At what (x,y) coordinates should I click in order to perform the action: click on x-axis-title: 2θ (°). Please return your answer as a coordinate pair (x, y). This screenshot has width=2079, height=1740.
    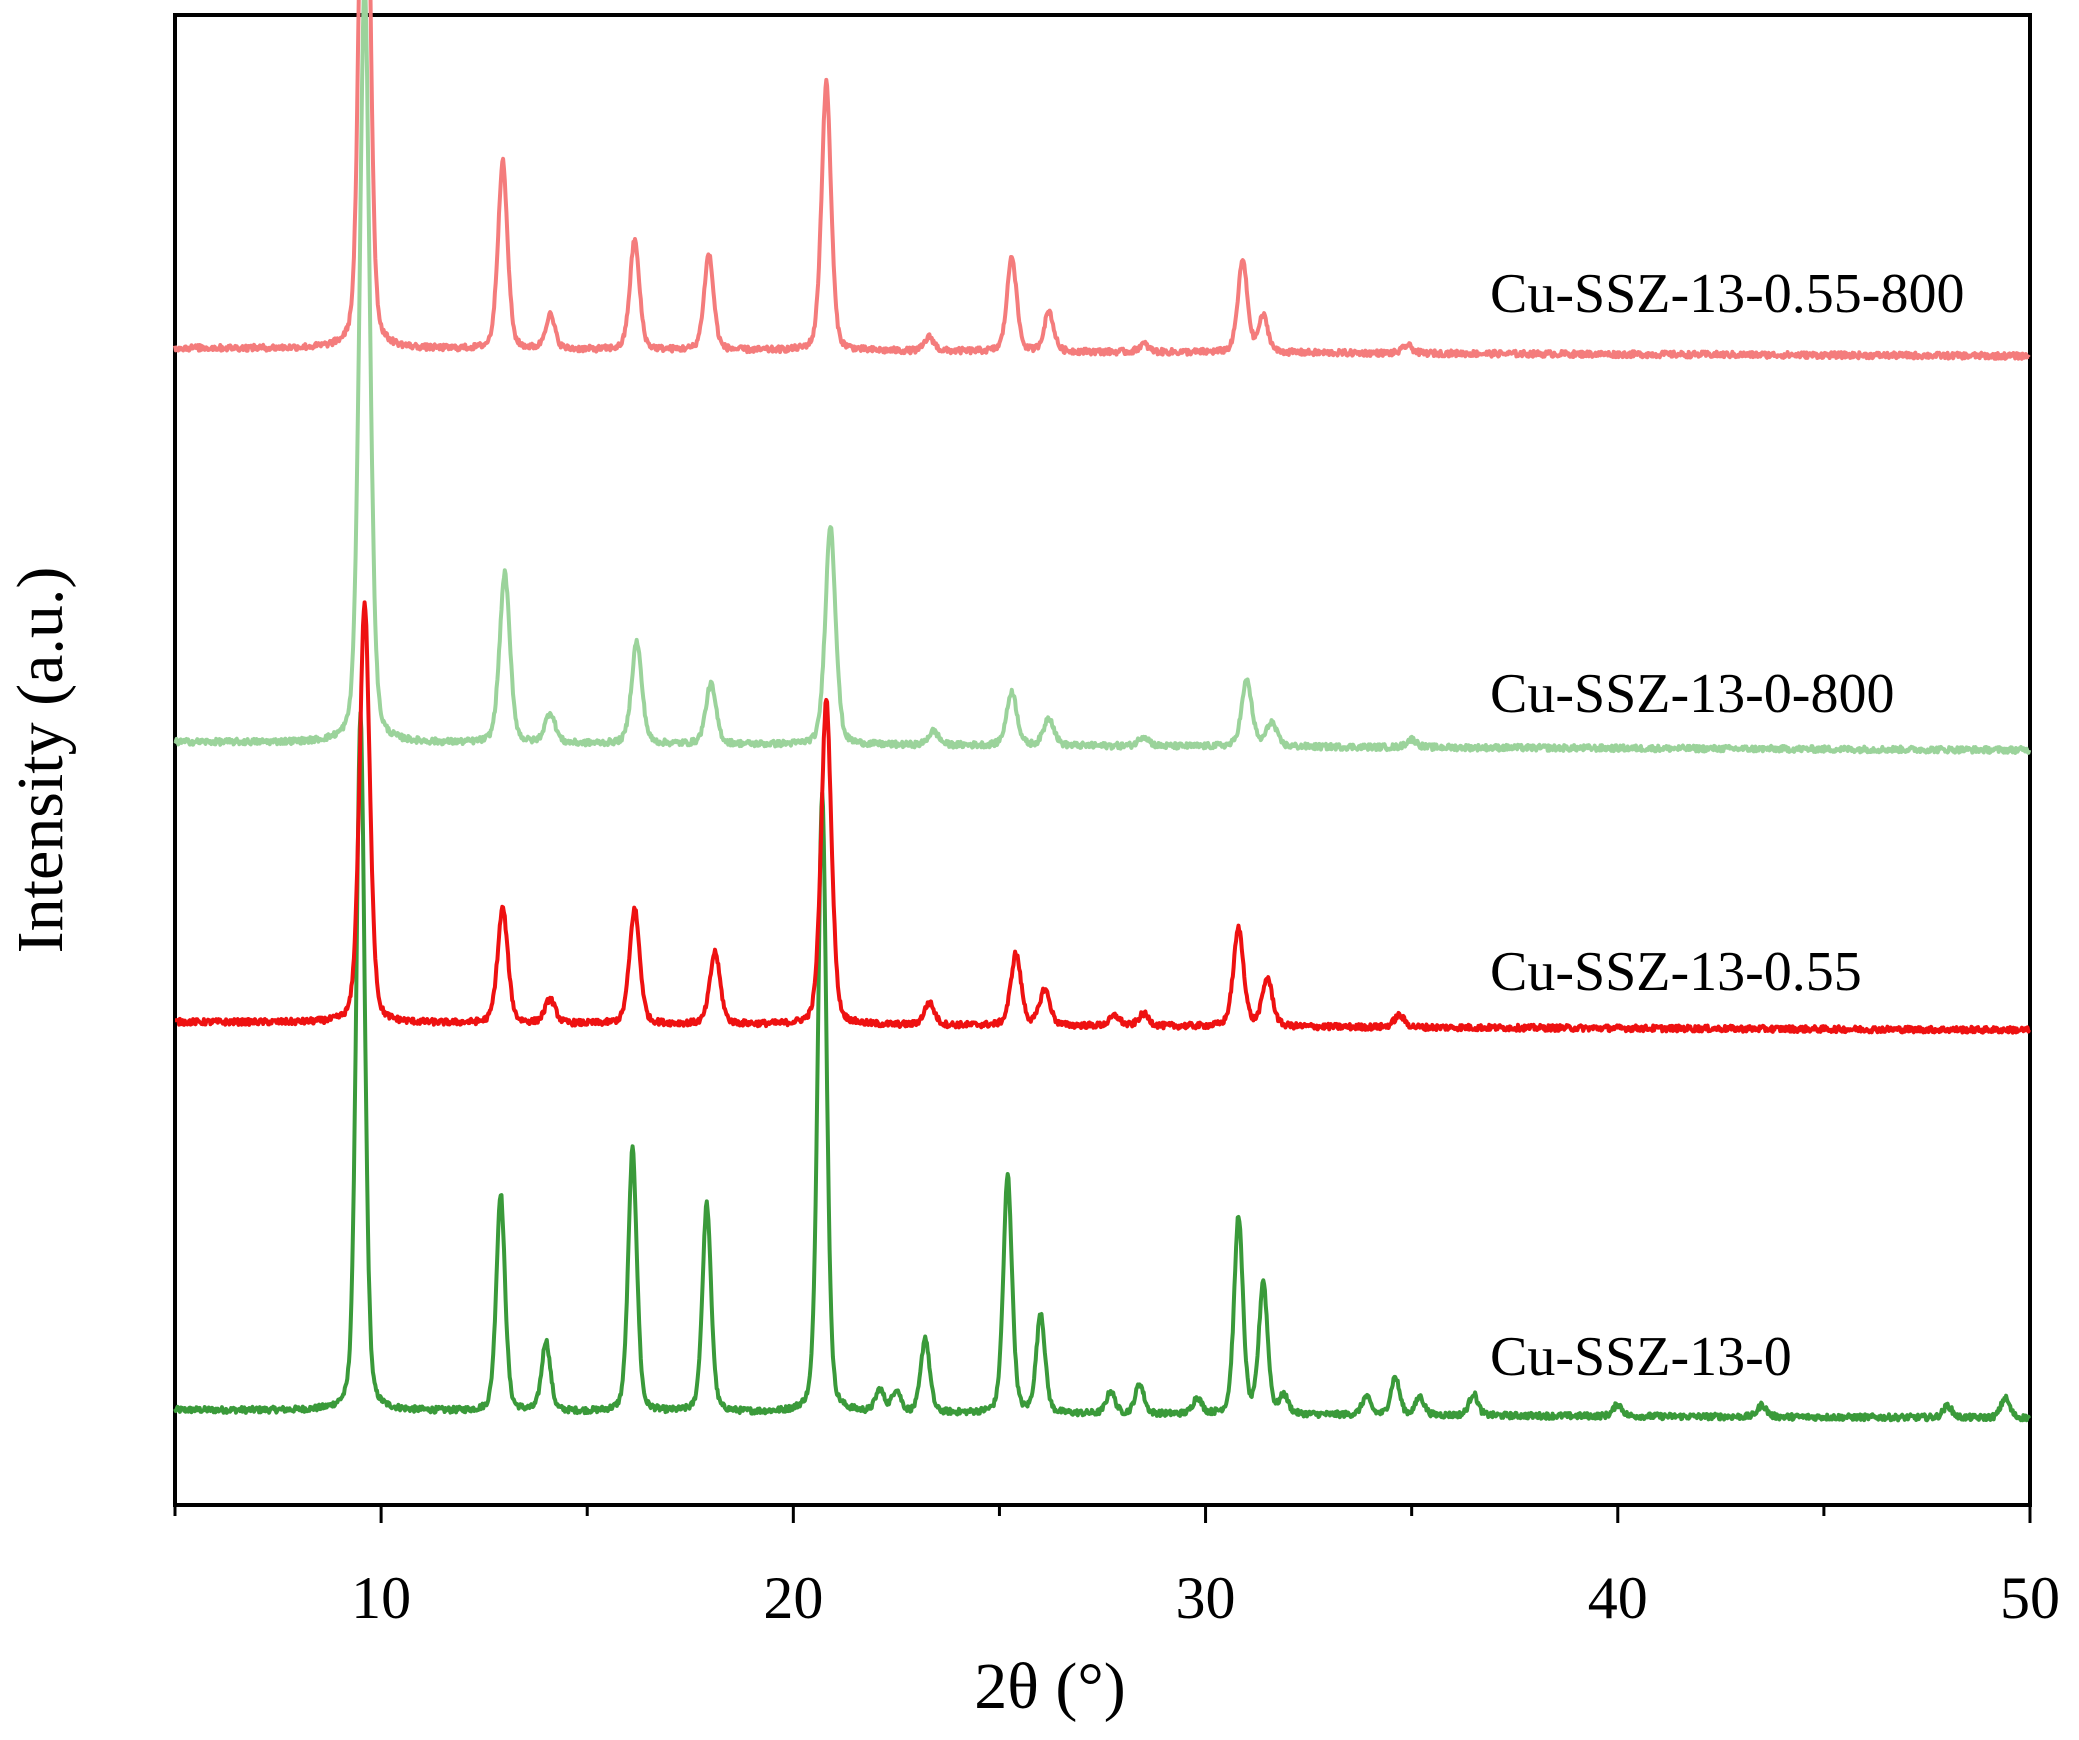
    Looking at the image, I should click on (1049, 1686).